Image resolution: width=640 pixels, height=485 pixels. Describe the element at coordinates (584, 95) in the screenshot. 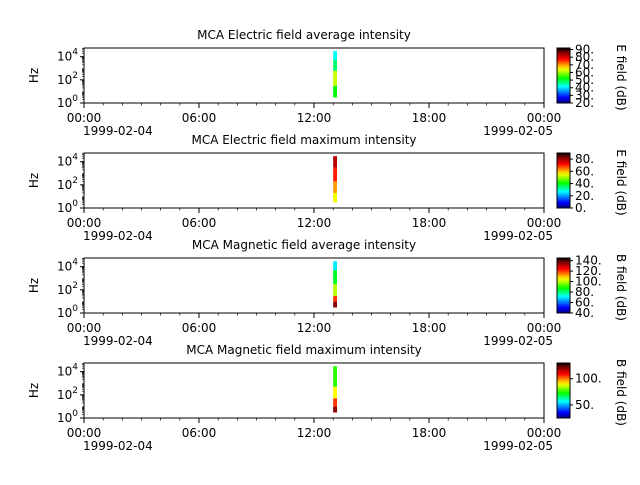

I see `colorbar-tick-label: 30.` at that location.